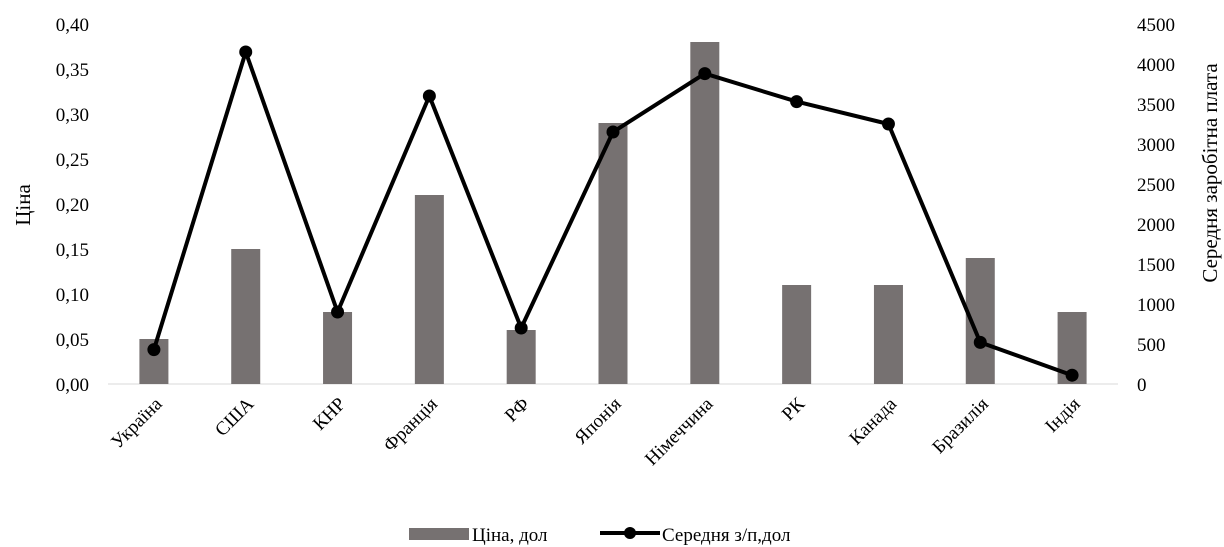  What do you see at coordinates (1142, 385) in the screenshot?
I see `y-right-tick-label: 0` at bounding box center [1142, 385].